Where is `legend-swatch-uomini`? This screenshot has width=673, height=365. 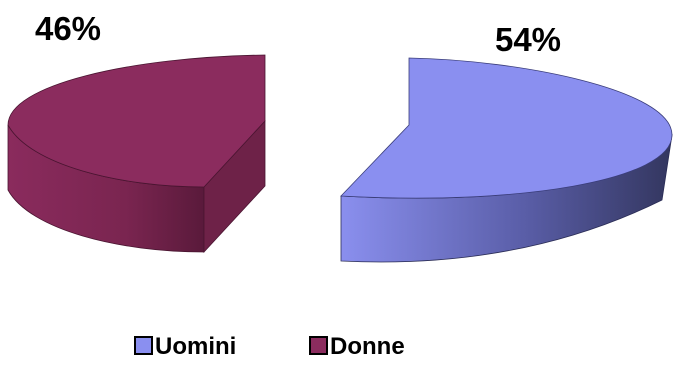
legend-swatch-uomini is located at coordinates (143, 345).